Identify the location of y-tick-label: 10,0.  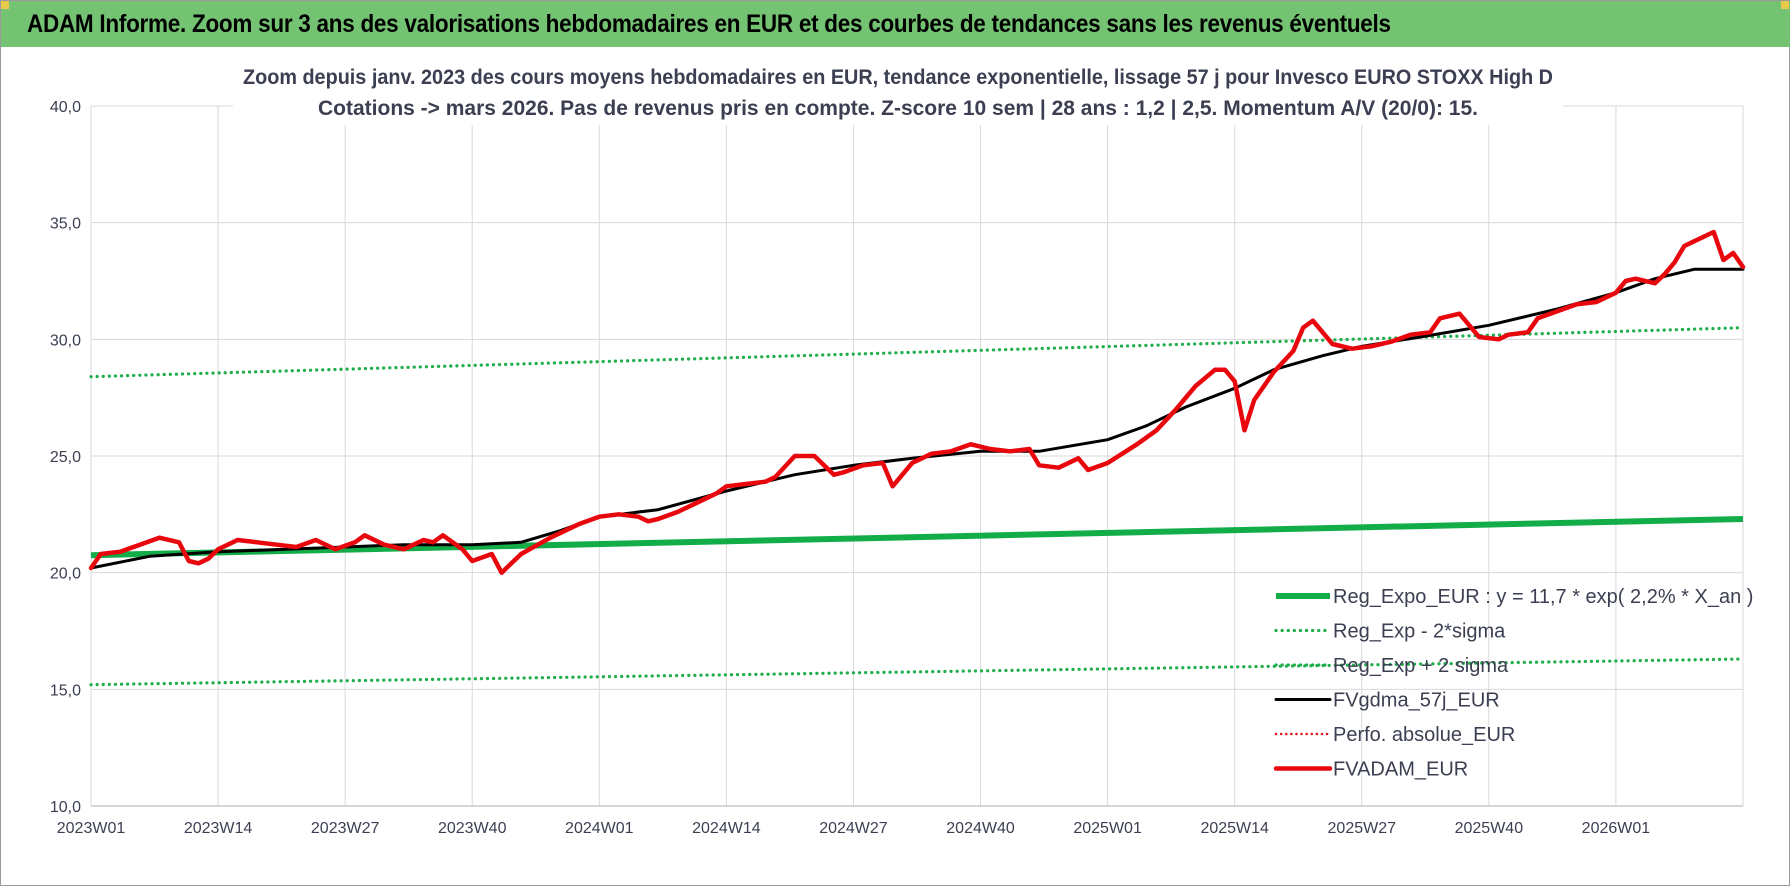
(65, 807).